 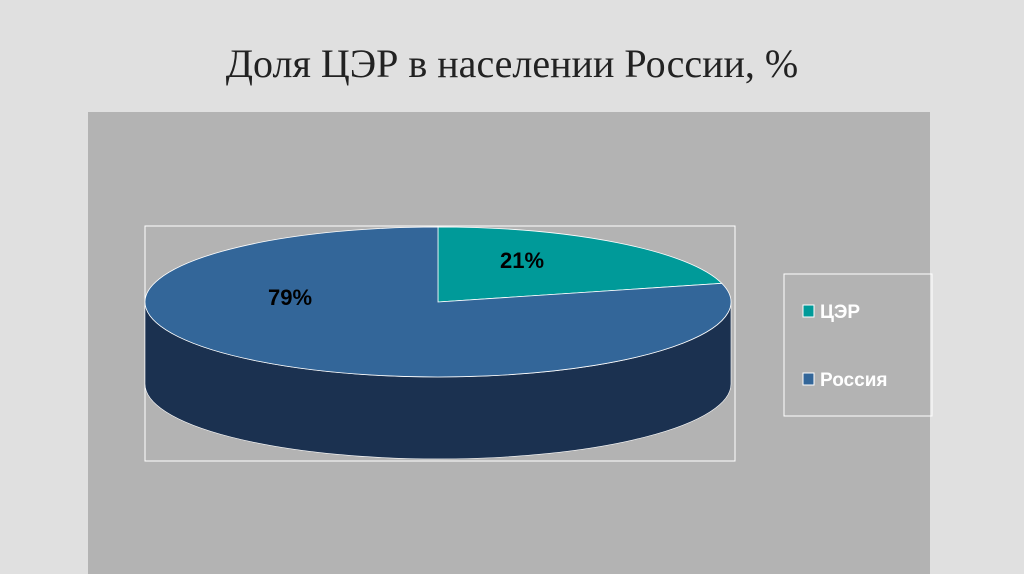 What do you see at coordinates (853, 380) in the screenshot?
I see `legend-label: Россия` at bounding box center [853, 380].